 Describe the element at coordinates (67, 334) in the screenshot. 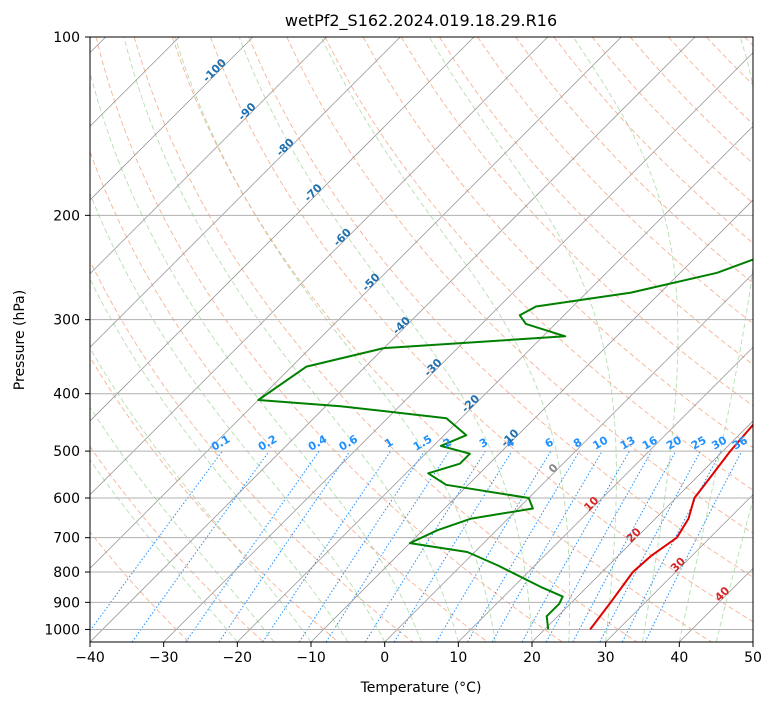

I see `y-axis-ticks: 100 200 300 400 500 600 700 800 900 1000` at that location.